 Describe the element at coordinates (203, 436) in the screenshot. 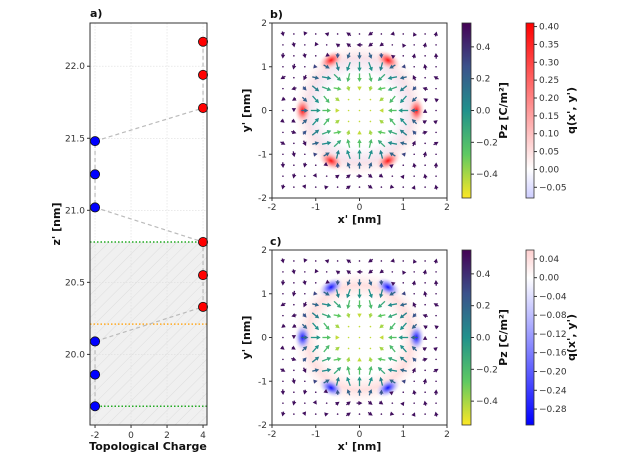

I see `x-tick-label: 4` at that location.